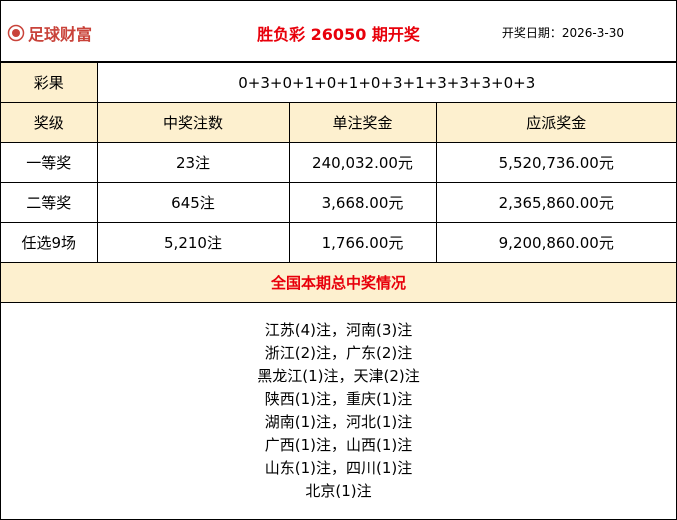 The height and width of the screenshot is (520, 677). I want to click on table-header: 奖级 中奖注数 单注奖金 应派奖金, so click(338, 122).